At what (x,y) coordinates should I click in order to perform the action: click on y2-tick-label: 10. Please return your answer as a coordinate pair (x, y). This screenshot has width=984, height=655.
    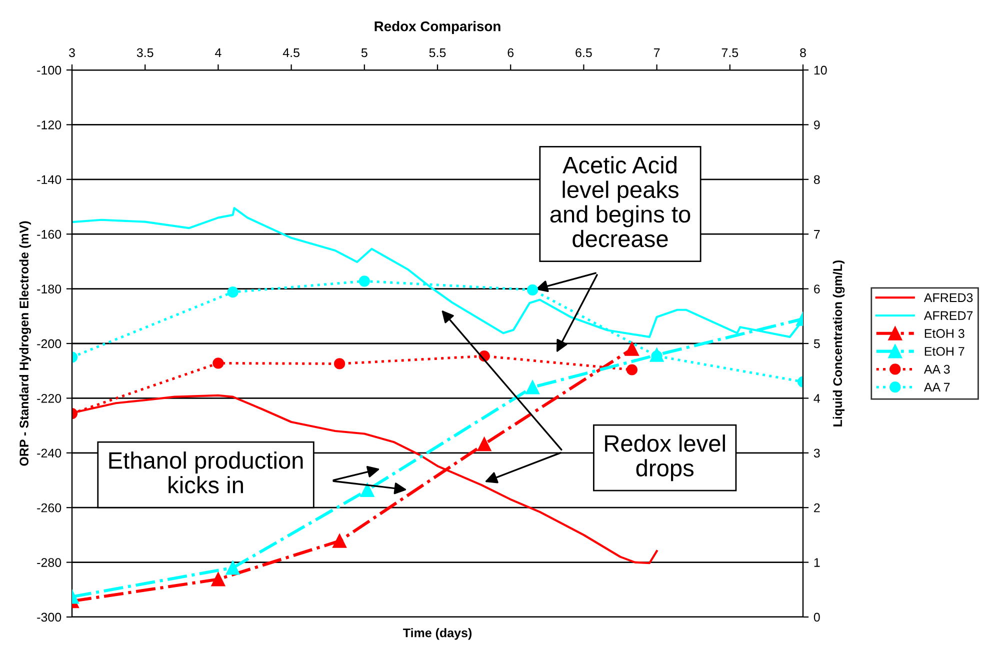
    Looking at the image, I should click on (820, 70).